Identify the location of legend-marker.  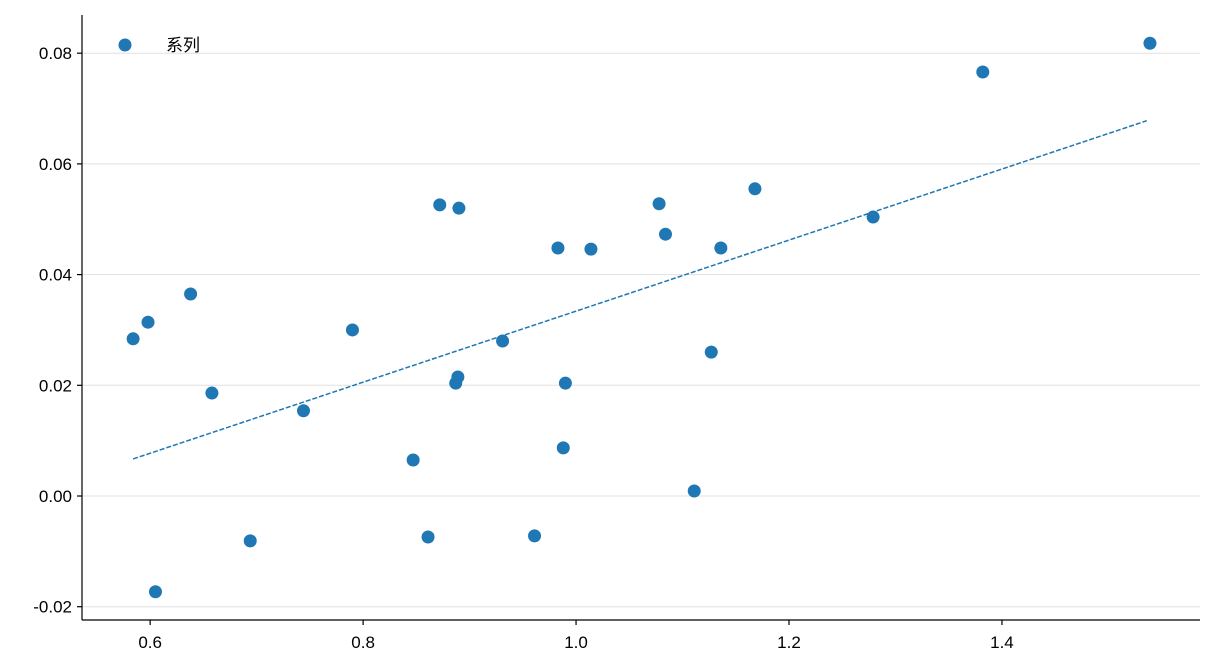
(125, 45).